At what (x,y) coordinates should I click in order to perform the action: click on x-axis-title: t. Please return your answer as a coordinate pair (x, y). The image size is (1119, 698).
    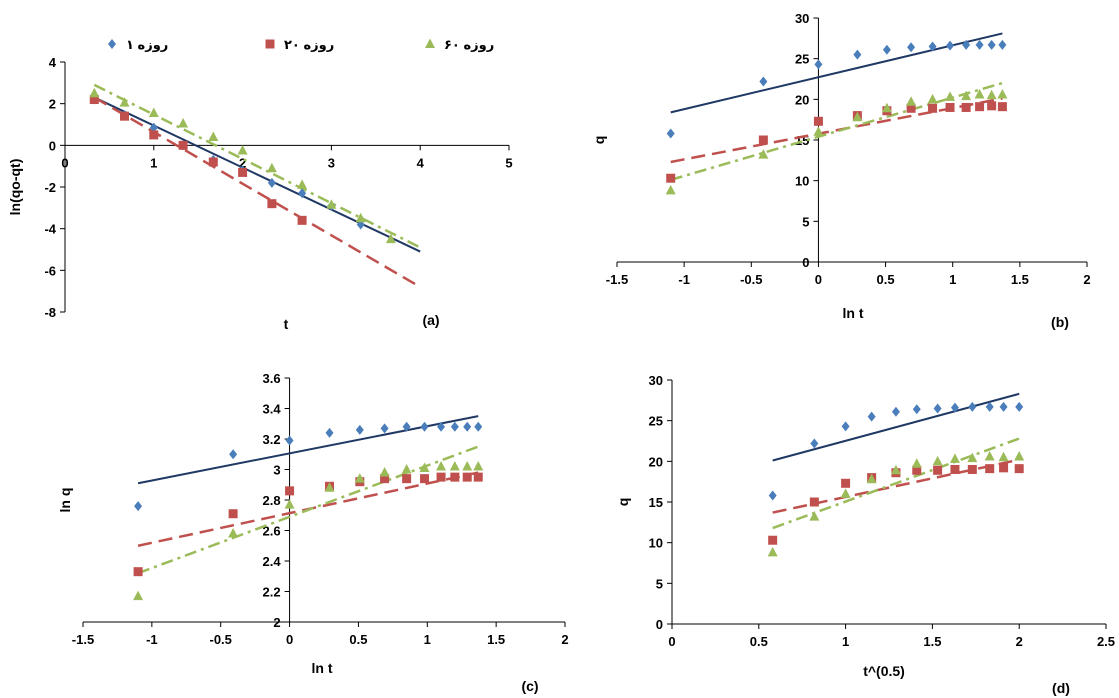
    Looking at the image, I should click on (286, 324).